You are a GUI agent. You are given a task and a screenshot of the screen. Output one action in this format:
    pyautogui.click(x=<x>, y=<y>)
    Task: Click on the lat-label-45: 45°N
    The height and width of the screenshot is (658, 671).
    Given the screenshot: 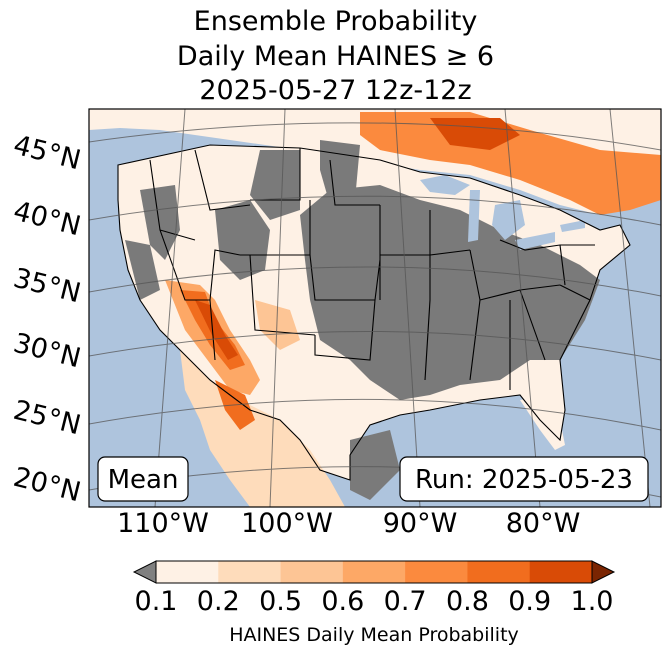 What is the action you would take?
    pyautogui.click(x=47, y=153)
    